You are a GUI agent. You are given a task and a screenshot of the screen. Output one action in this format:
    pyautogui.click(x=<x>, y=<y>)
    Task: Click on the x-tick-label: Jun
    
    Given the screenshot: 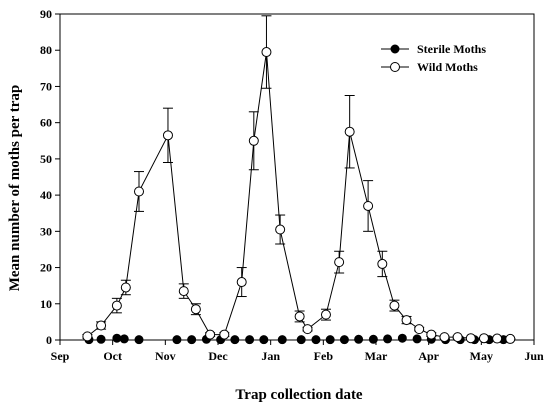 What is the action you would take?
    pyautogui.click(x=534, y=356)
    